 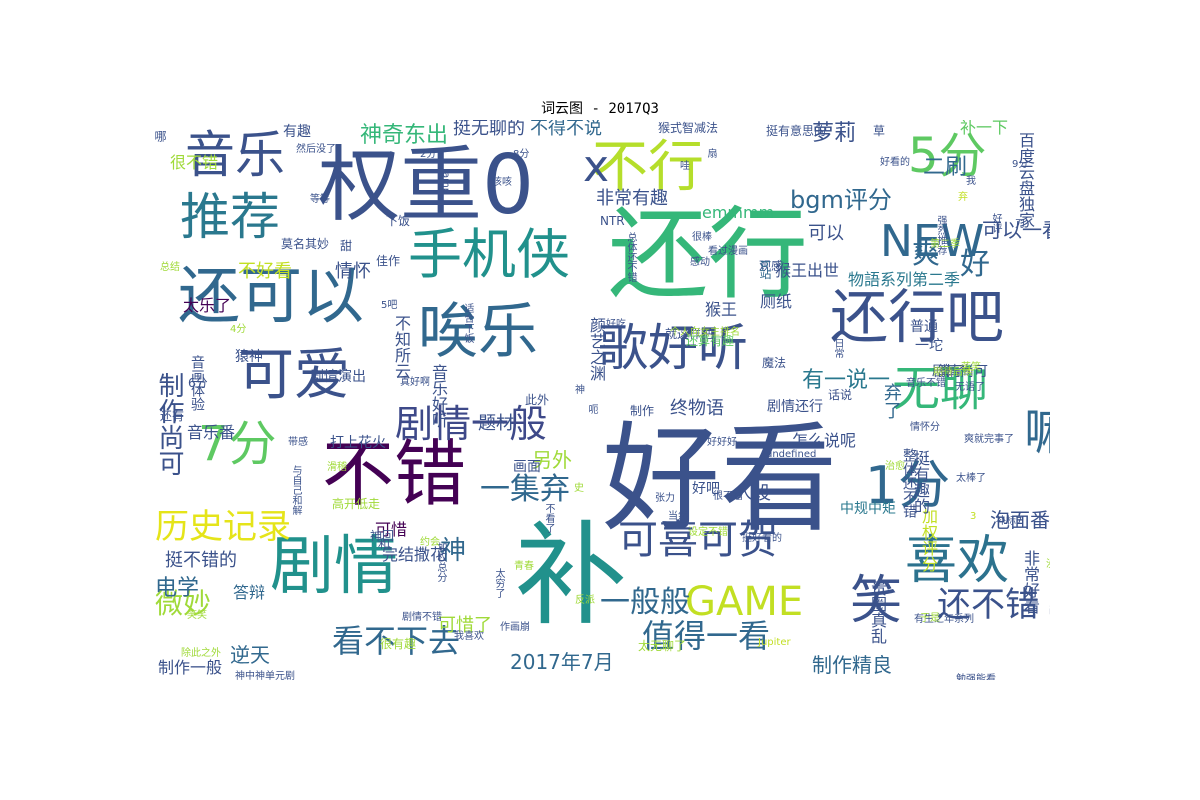 What do you see at coordinates (496, 423) in the screenshot?
I see `cloud-word: 题材` at bounding box center [496, 423].